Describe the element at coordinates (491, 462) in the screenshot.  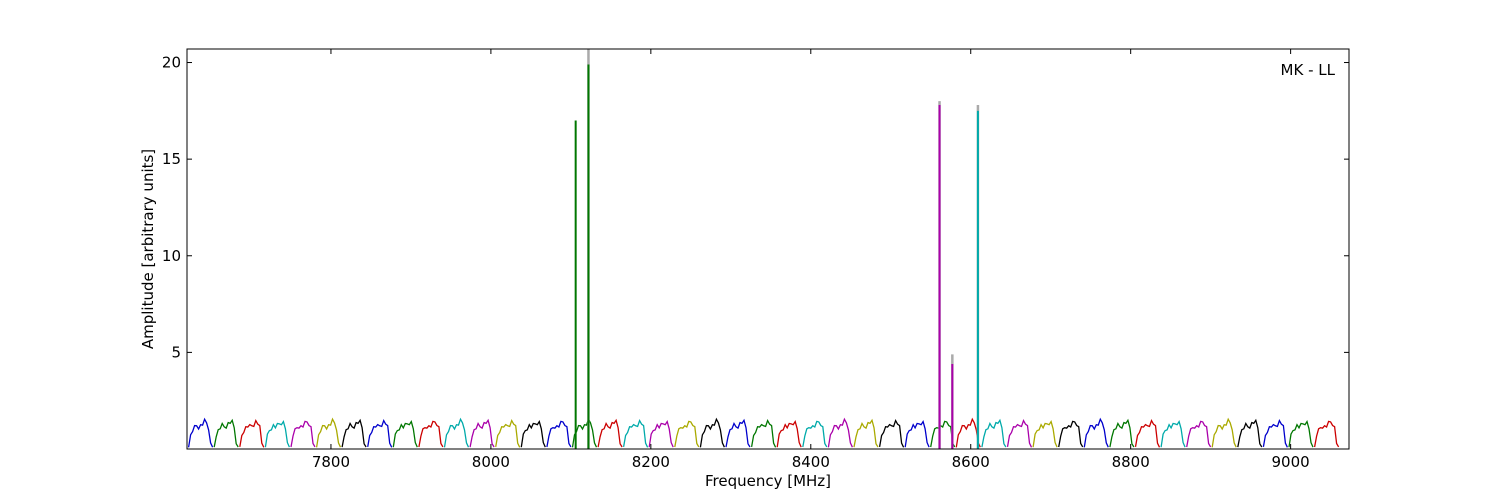
I see `x-tick-label: 8000` at that location.